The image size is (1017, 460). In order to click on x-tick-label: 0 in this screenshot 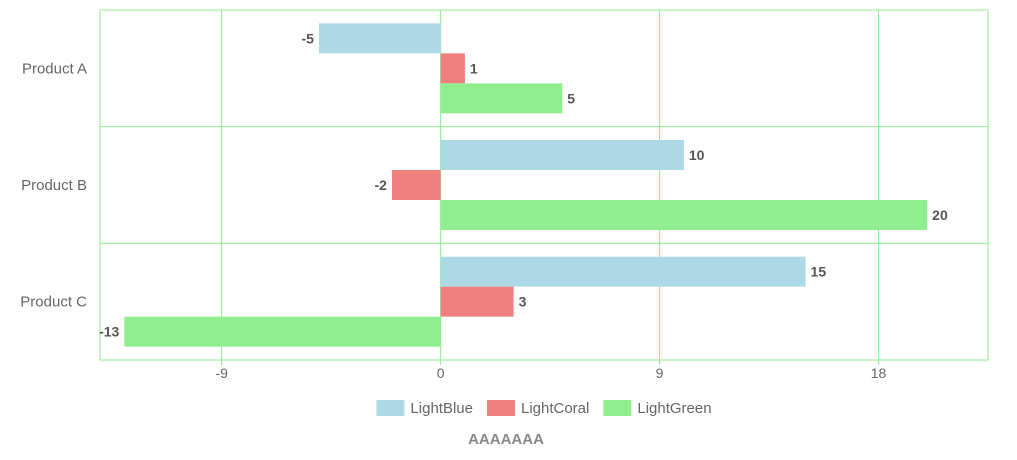, I will do `click(441, 373)`.